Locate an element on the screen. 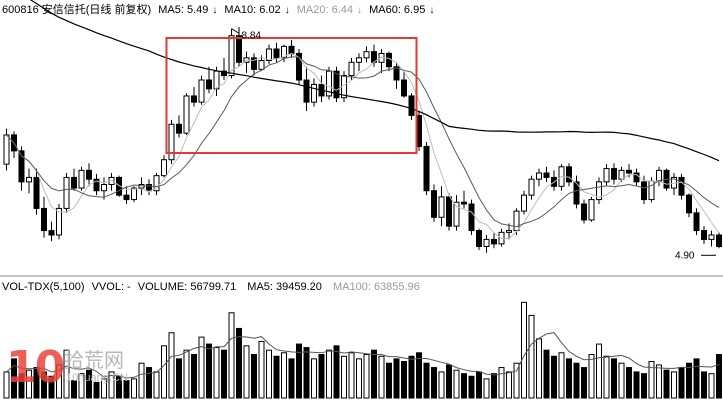 This screenshot has height=400, width=723. ma5-value: MA5: 5.49 is located at coordinates (183, 10).